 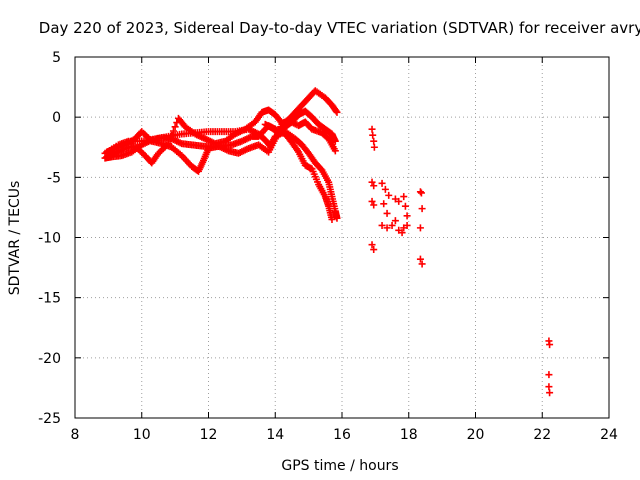 What do you see at coordinates (300, 126) in the screenshot?
I see `series-track-e` at bounding box center [300, 126].